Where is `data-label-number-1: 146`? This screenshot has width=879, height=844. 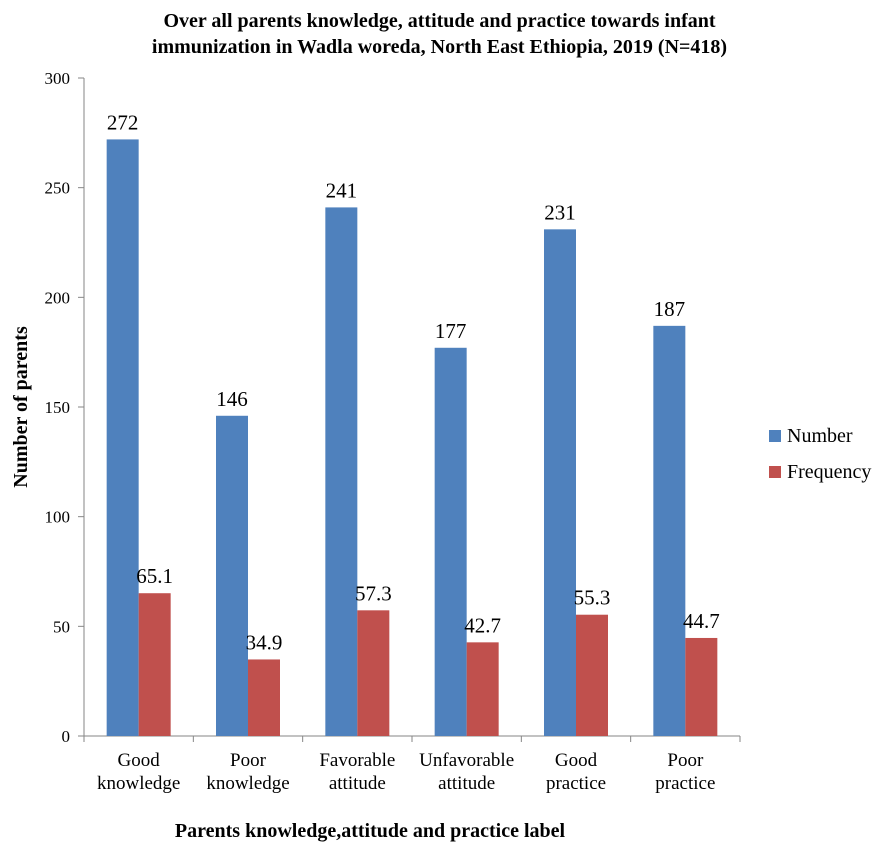 data-label-number-1: 146 is located at coordinates (232, 399).